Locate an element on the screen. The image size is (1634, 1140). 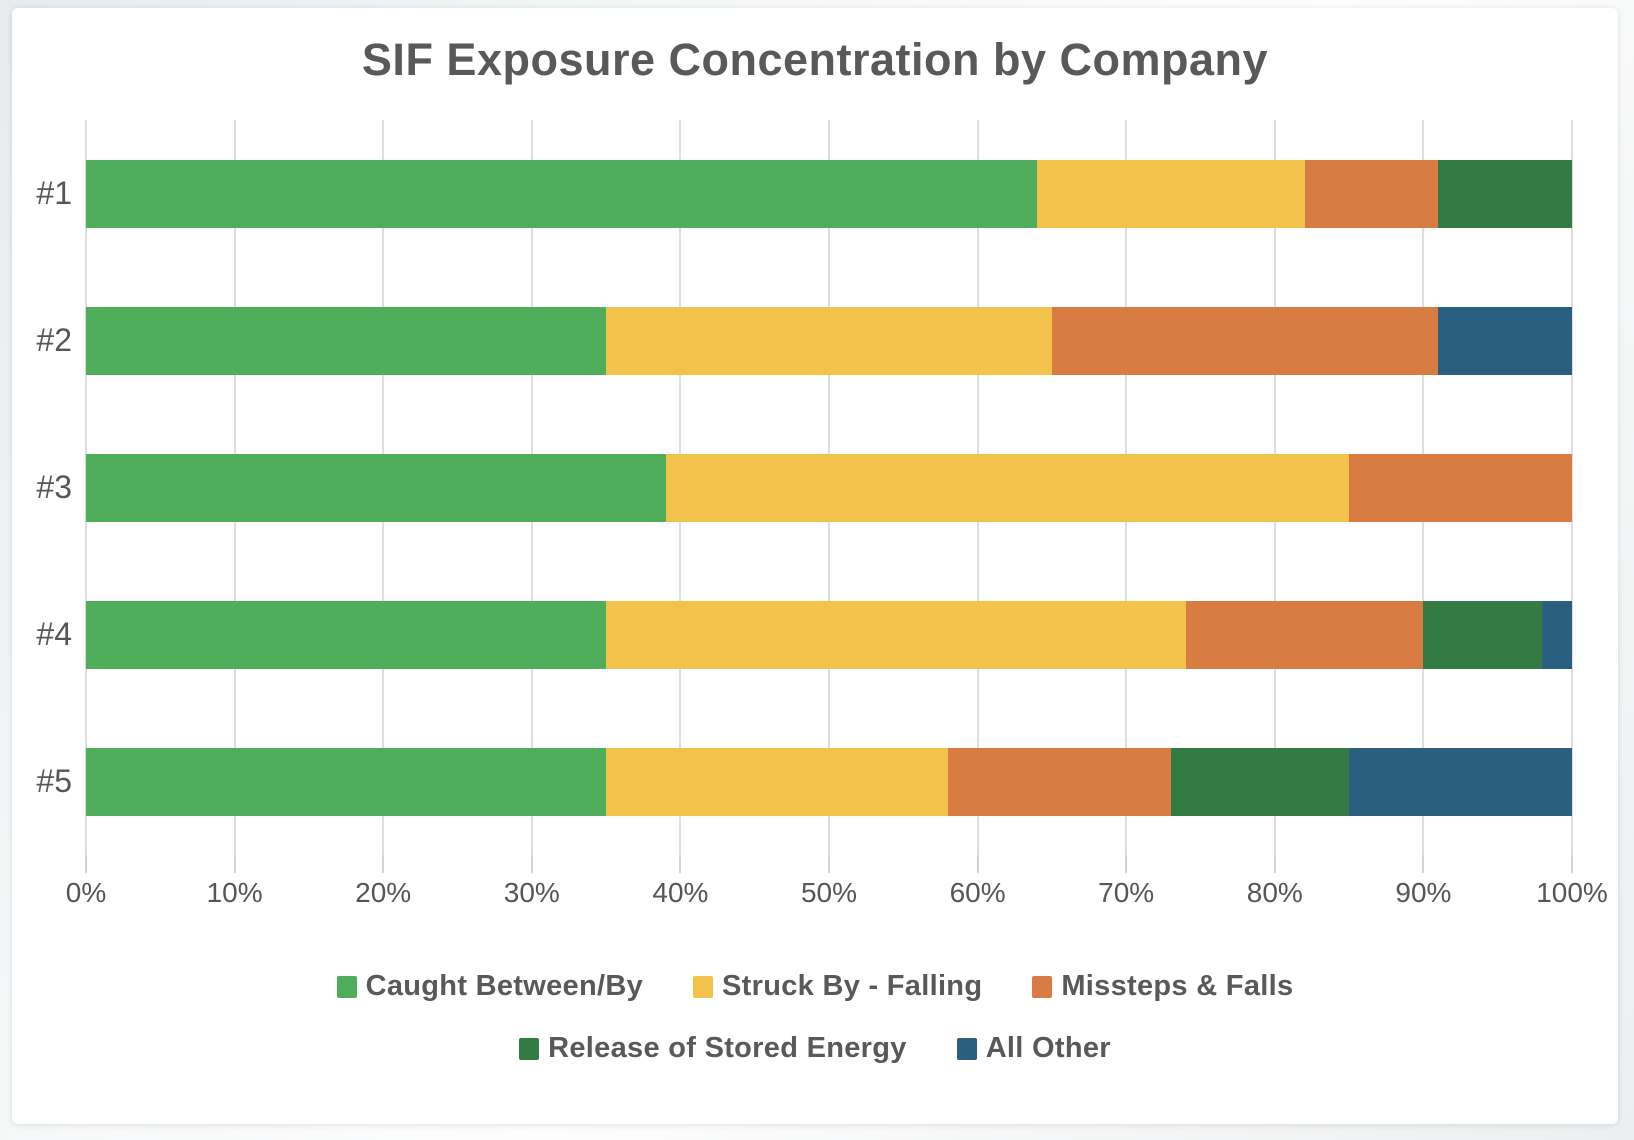
y-tick-label: #4 is located at coordinates (54, 634).